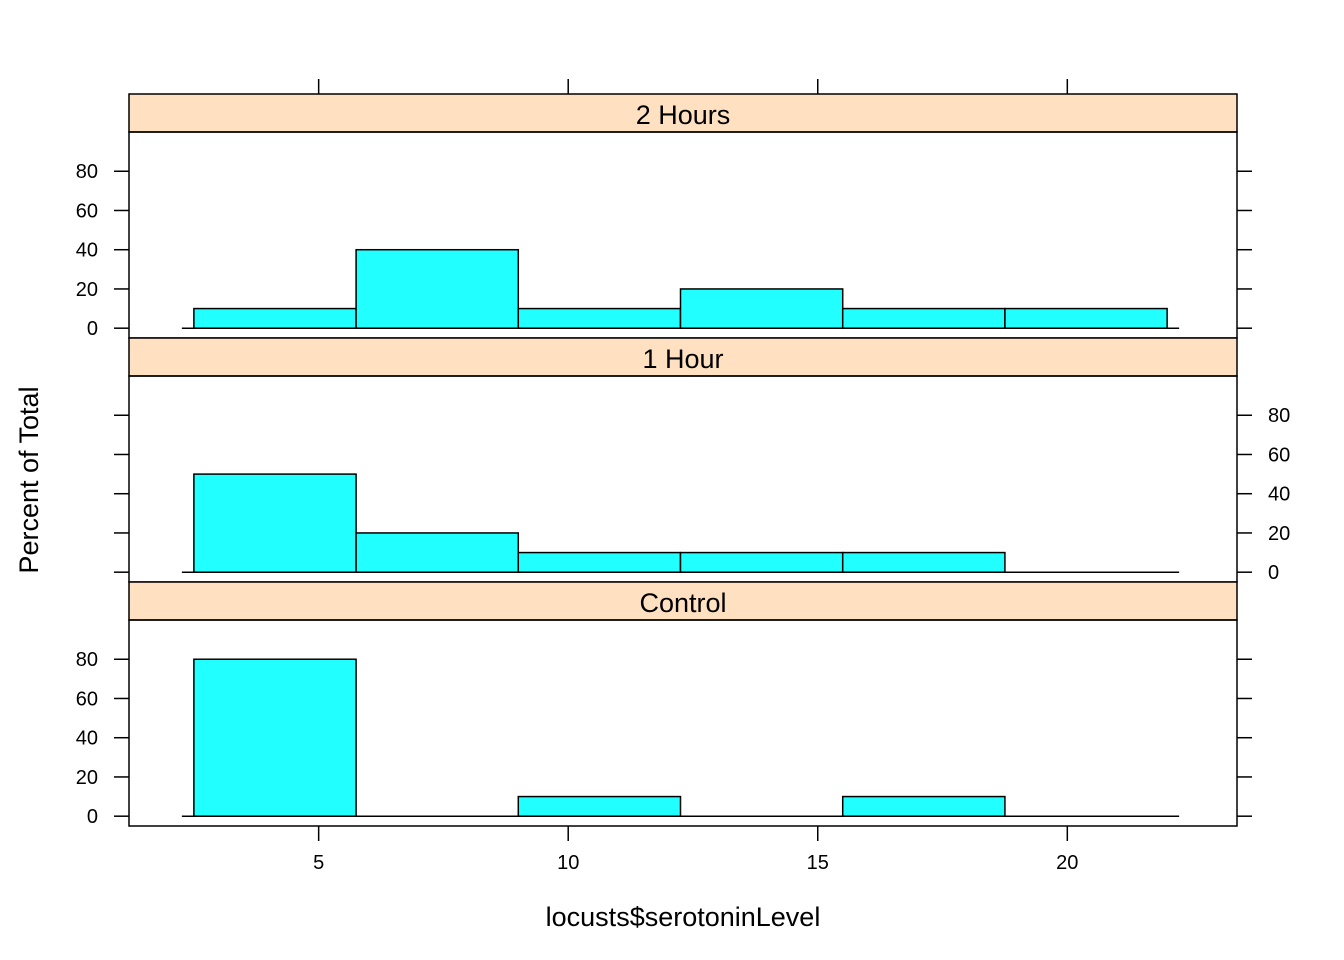  What do you see at coordinates (318, 863) in the screenshot?
I see `x-tick-label: 5` at bounding box center [318, 863].